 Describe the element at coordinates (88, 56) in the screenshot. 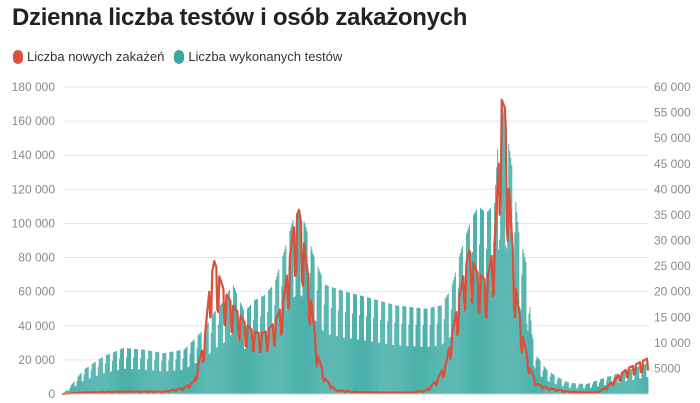

I see `legend-item-infections: Liczba nowych zakażeń` at that location.